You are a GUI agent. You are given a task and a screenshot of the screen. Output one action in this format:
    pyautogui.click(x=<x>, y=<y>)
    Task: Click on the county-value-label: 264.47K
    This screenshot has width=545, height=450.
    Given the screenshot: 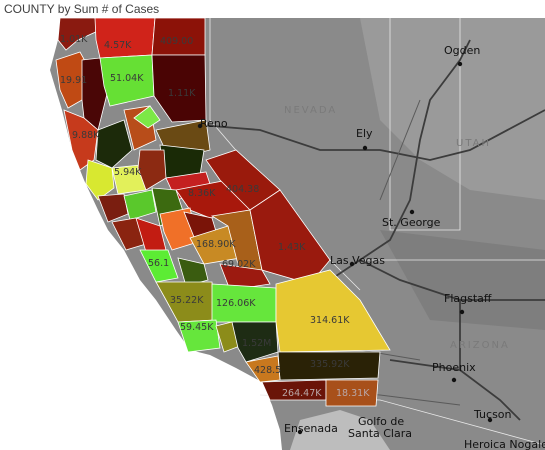 What is the action you would take?
    pyautogui.click(x=302, y=393)
    